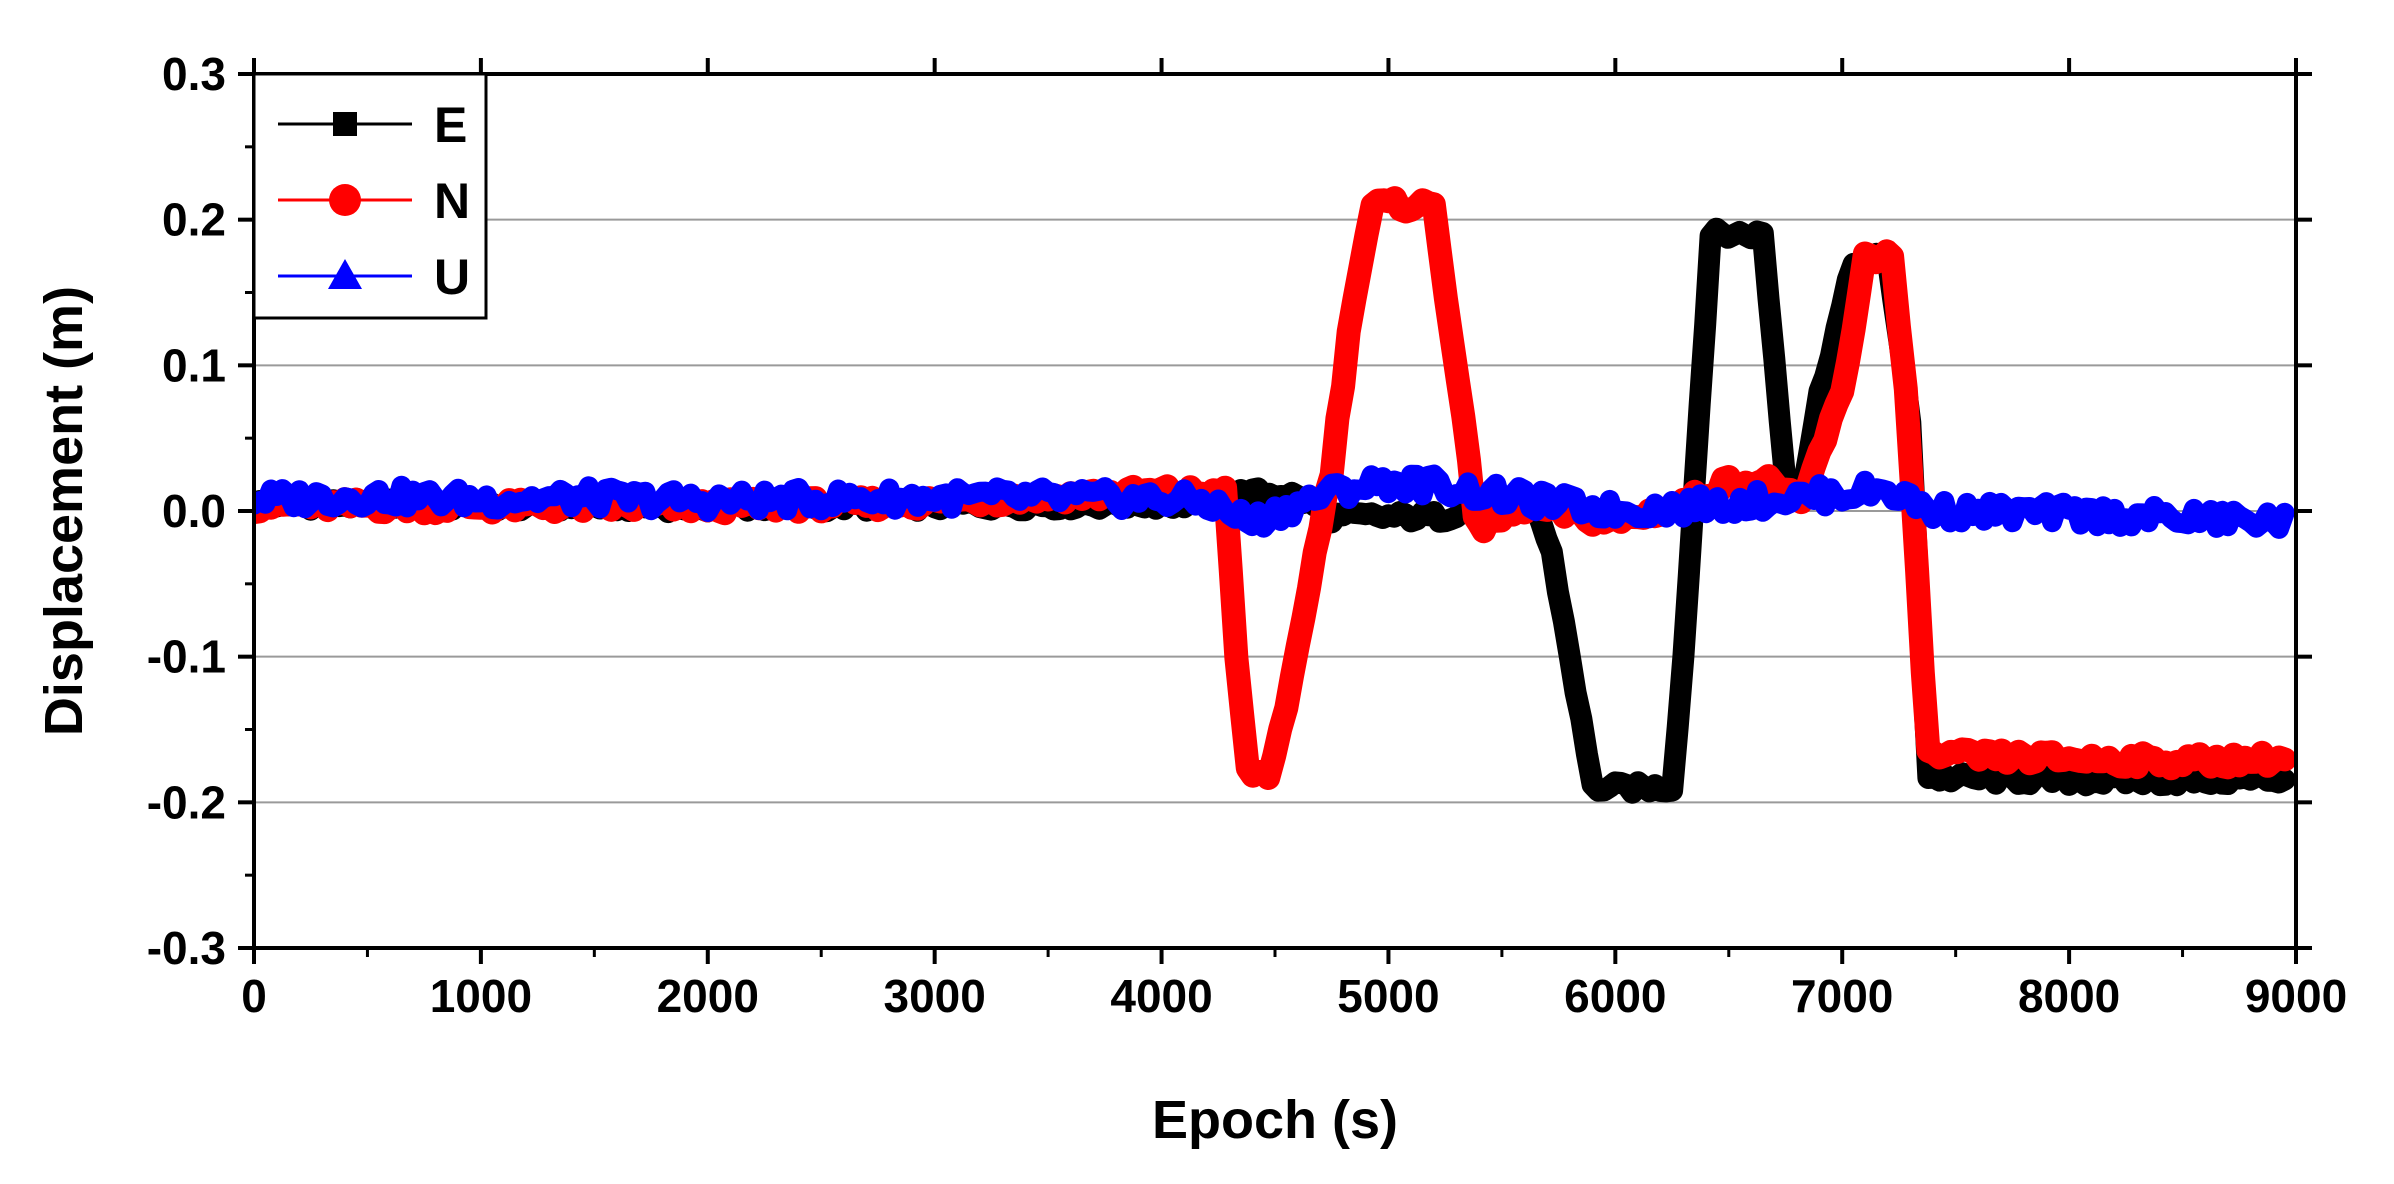 This screenshot has width=2394, height=1184. What do you see at coordinates (1842, 996) in the screenshot?
I see `x-tick-label-7: 7000` at bounding box center [1842, 996].